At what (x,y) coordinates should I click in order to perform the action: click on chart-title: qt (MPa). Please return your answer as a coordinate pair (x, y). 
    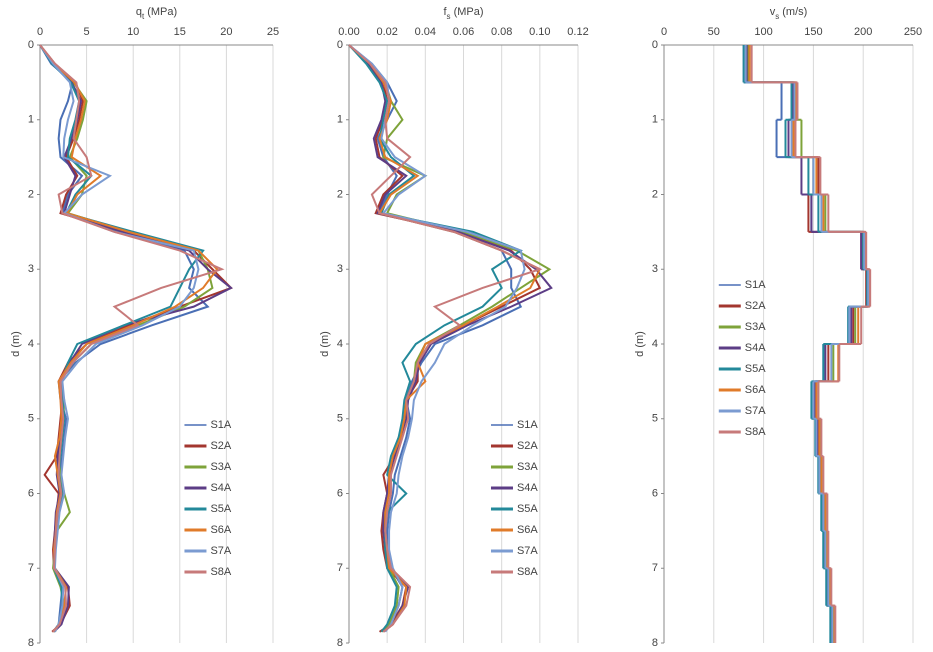
    Looking at the image, I should click on (156, 13).